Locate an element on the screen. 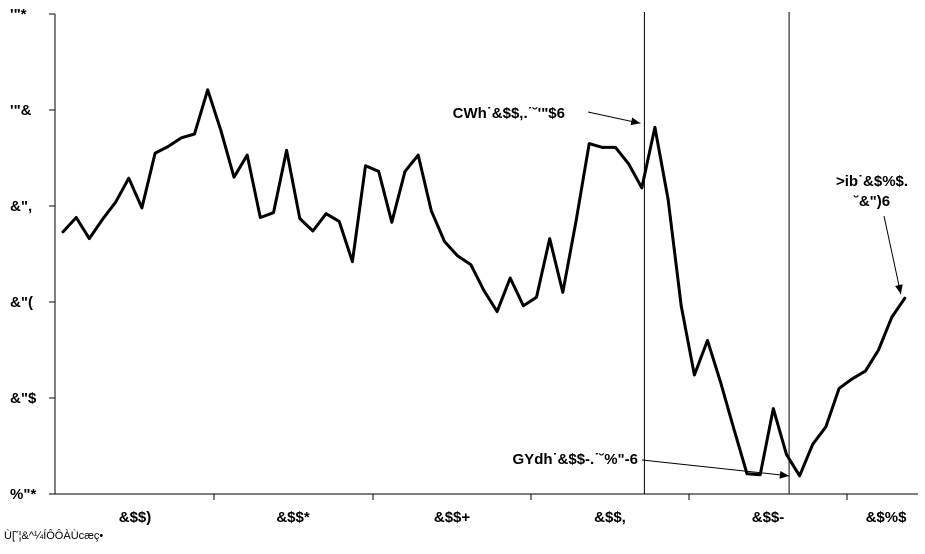 The width and height of the screenshot is (925, 554). source-note: Ù[˘¦&^¼ÍÔÔÀÙcæç• is located at coordinates (54, 536).